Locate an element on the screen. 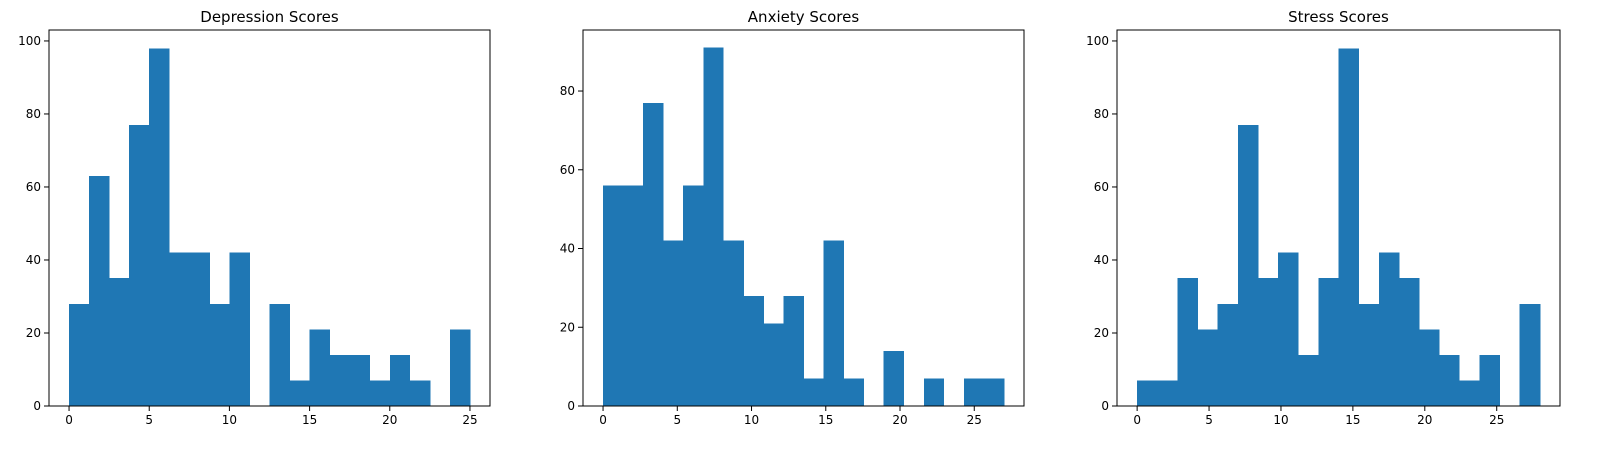  stress-chart-title: Stress Scores is located at coordinates (1338, 17).